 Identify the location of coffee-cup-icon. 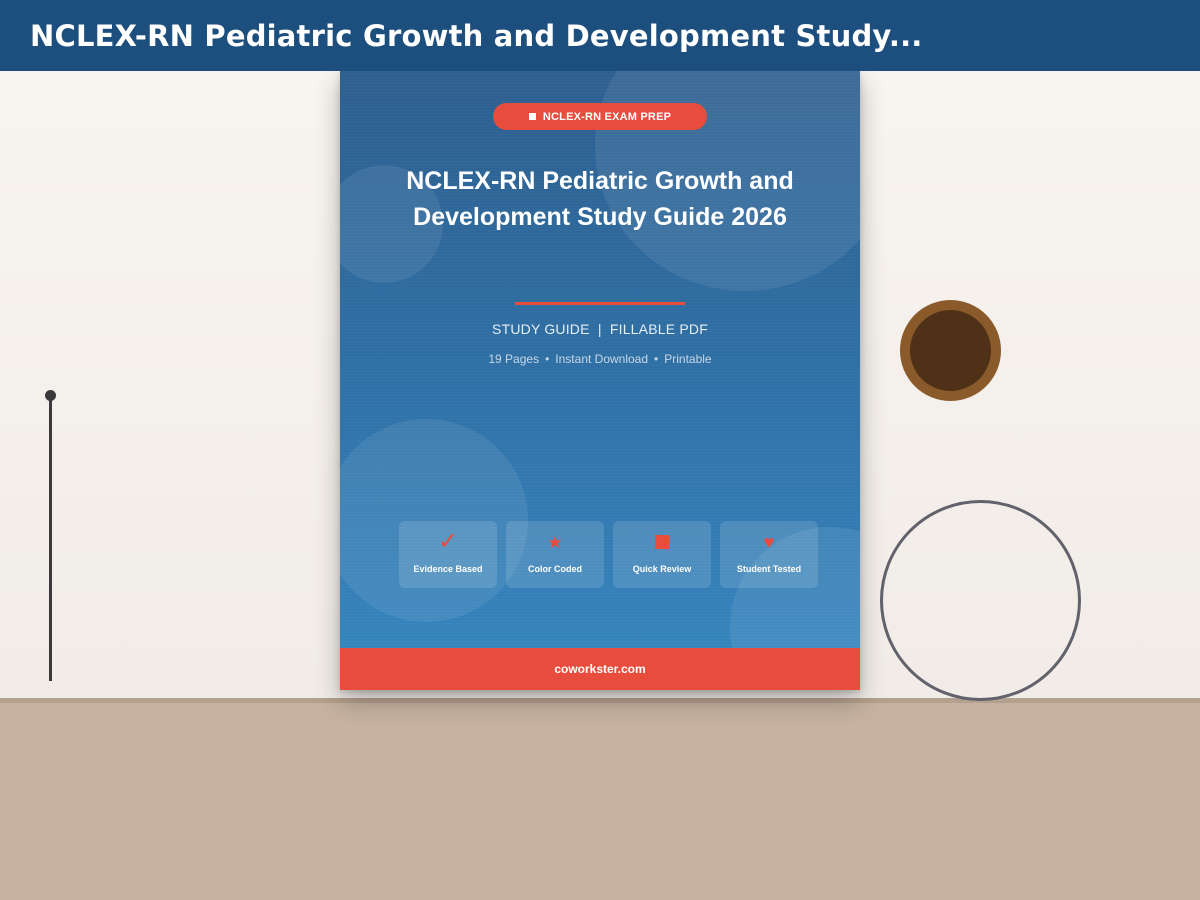
(950, 350).